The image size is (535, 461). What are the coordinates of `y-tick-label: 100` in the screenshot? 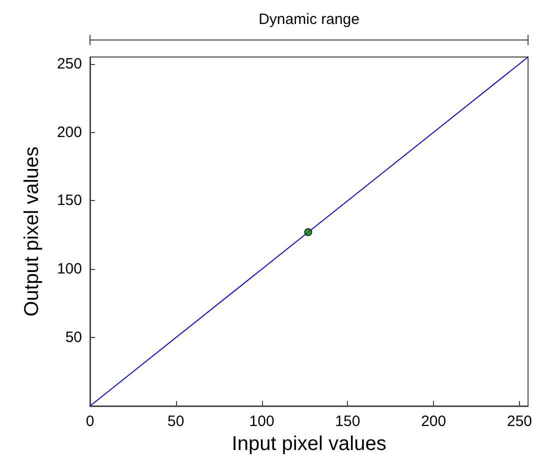 It's located at (69, 269).